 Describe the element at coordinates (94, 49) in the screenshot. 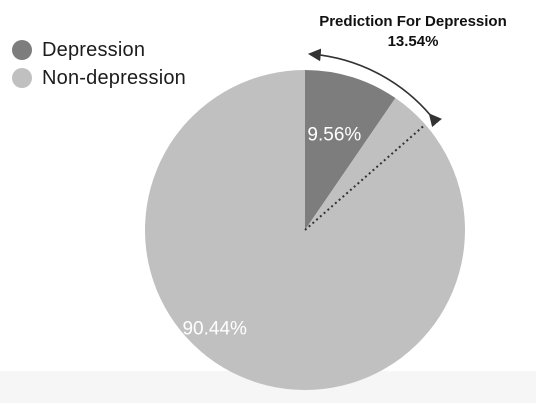

I see `legend-label-depression: Depression` at that location.